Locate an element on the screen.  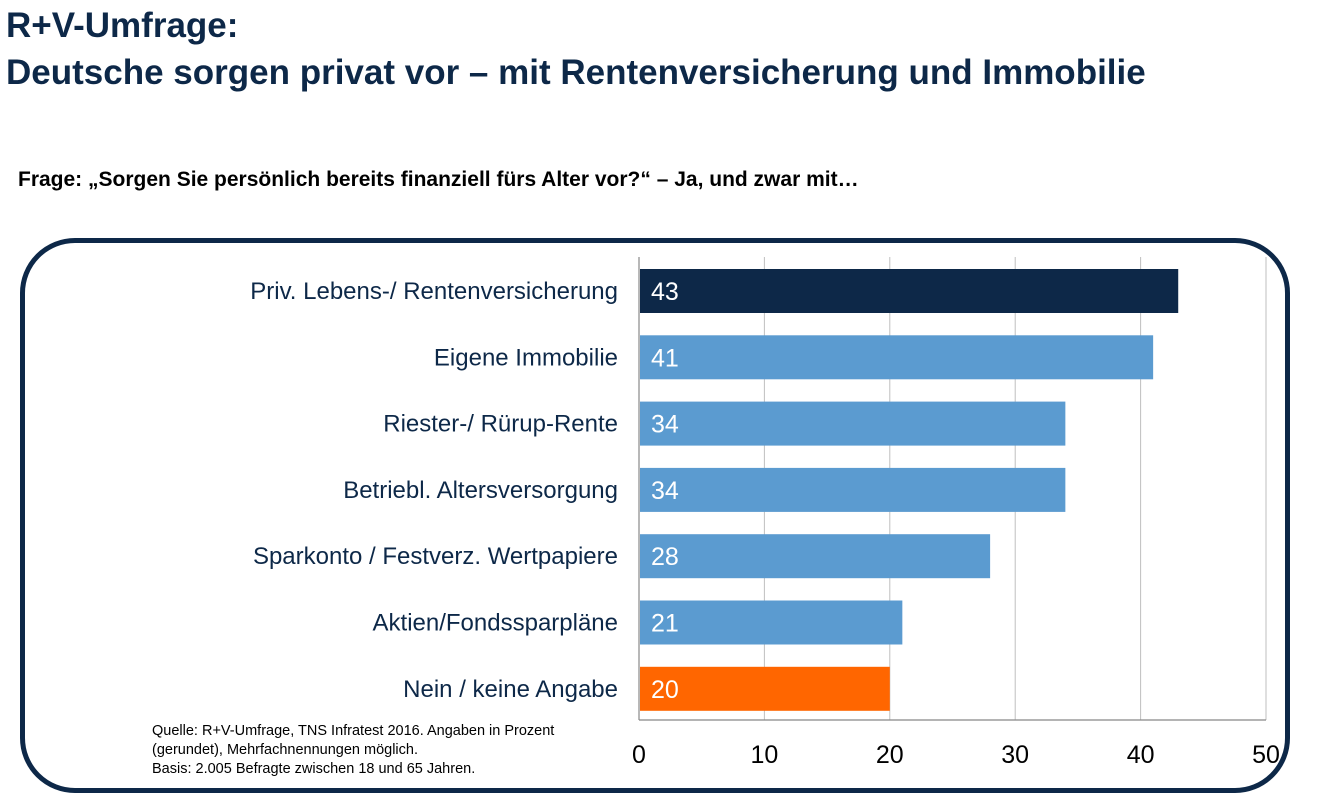
x-tick-label: 40 is located at coordinates (1141, 755).